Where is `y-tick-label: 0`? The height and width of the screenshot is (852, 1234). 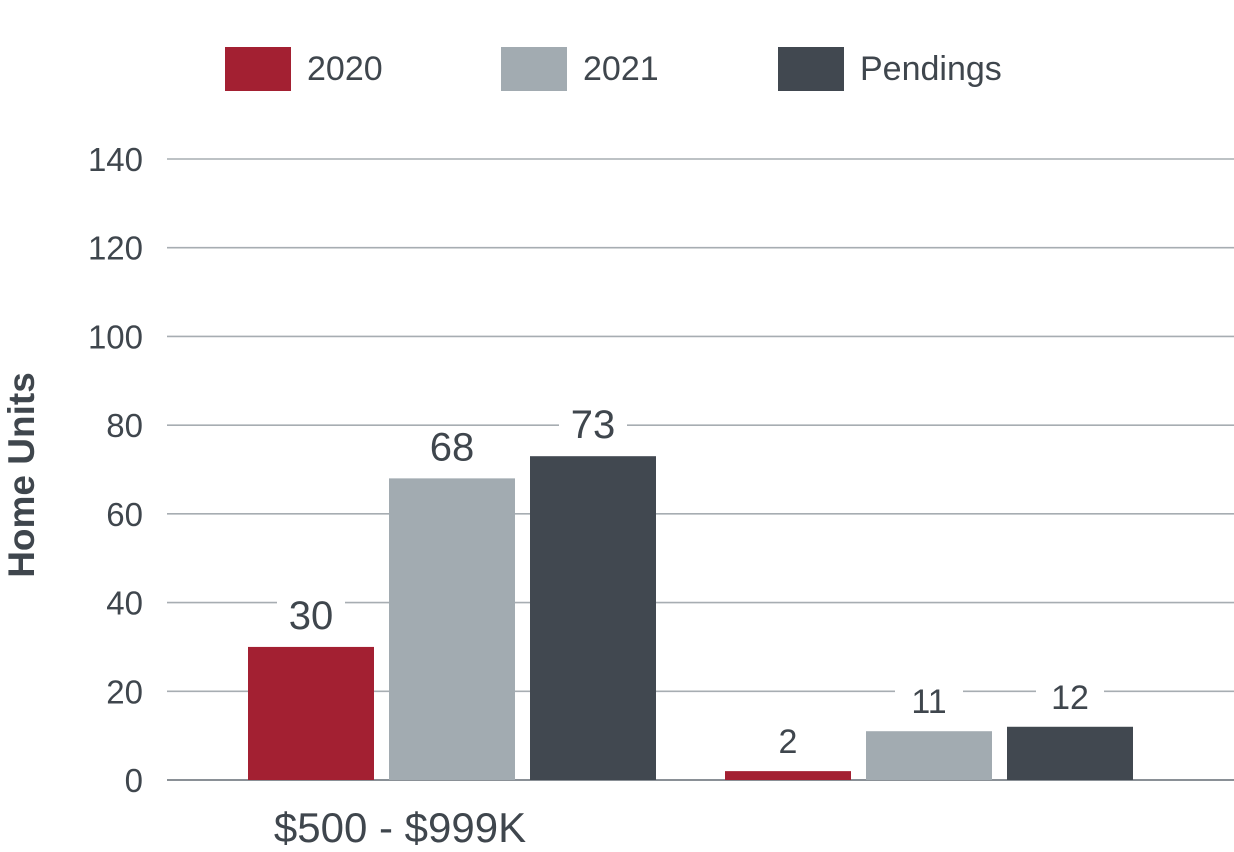 y-tick-label: 0 is located at coordinates (134, 780).